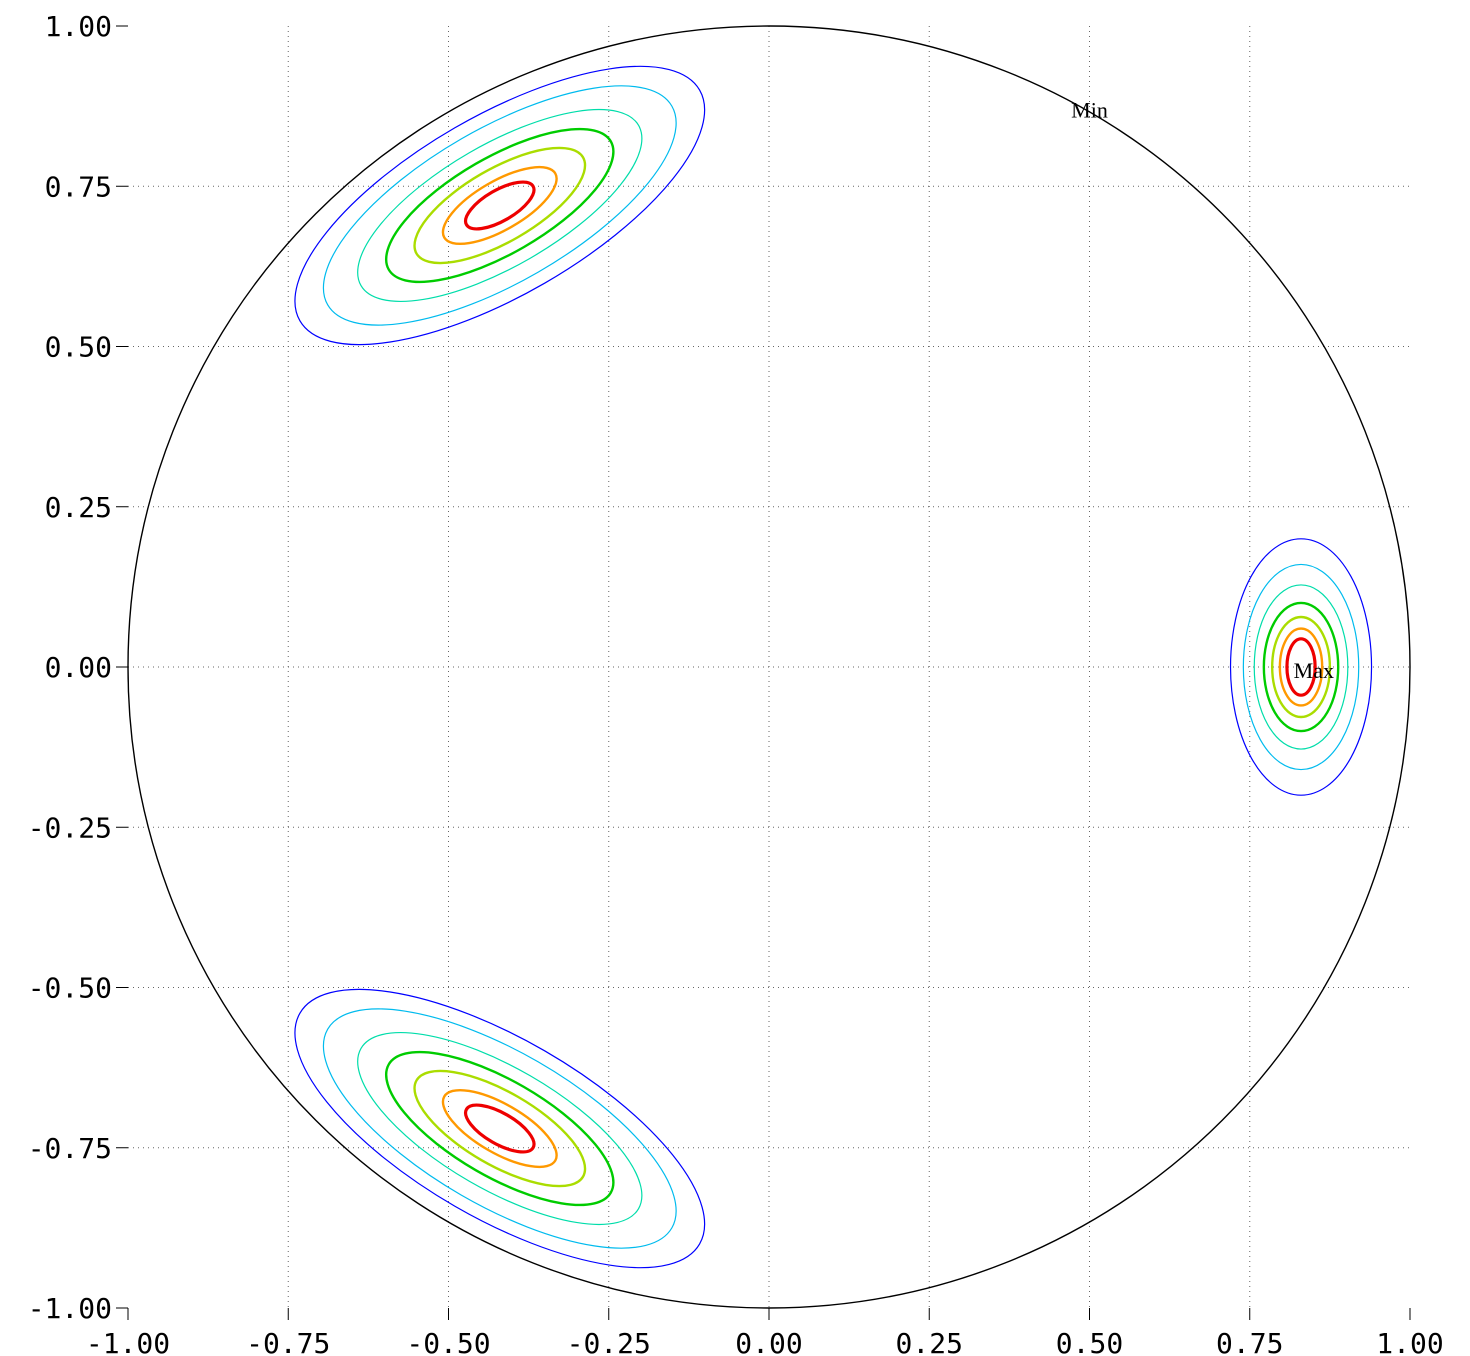 This screenshot has width=1470, height=1356. Describe the element at coordinates (1314, 670) in the screenshot. I see `annotation-max: Max` at that location.